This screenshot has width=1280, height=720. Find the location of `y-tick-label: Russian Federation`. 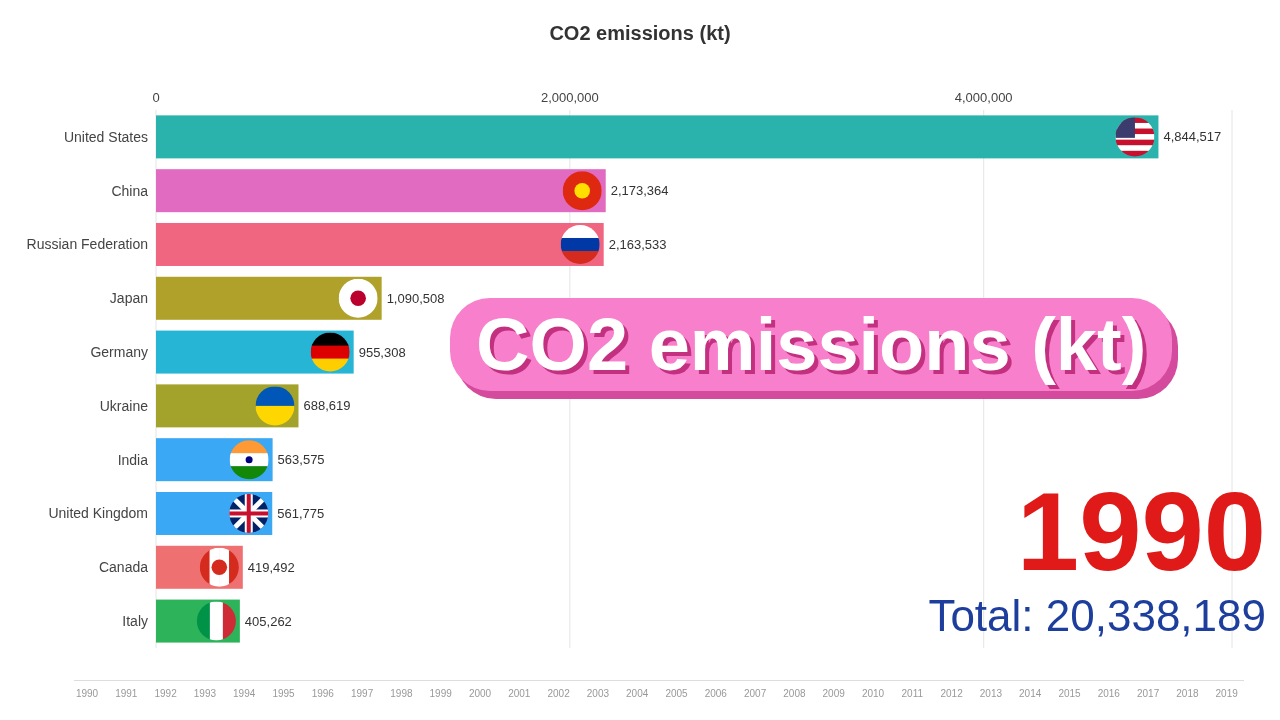

y-tick-label: Russian Federation is located at coordinates (87, 244).